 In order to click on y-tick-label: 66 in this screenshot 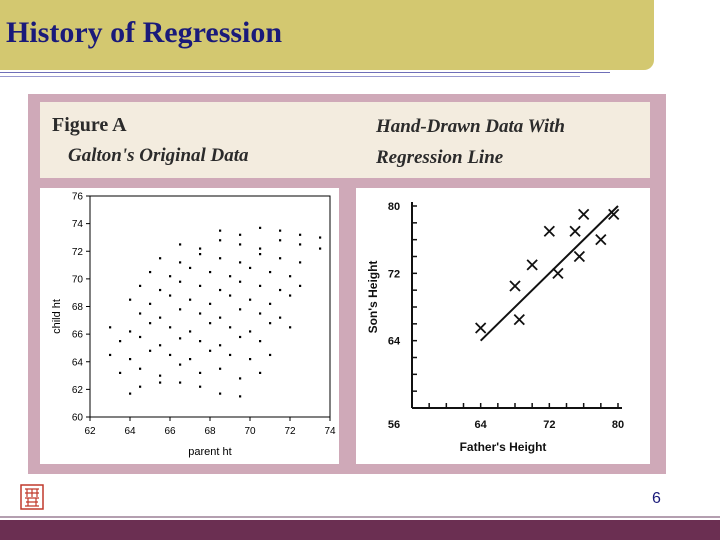, I will do `click(78, 335)`.